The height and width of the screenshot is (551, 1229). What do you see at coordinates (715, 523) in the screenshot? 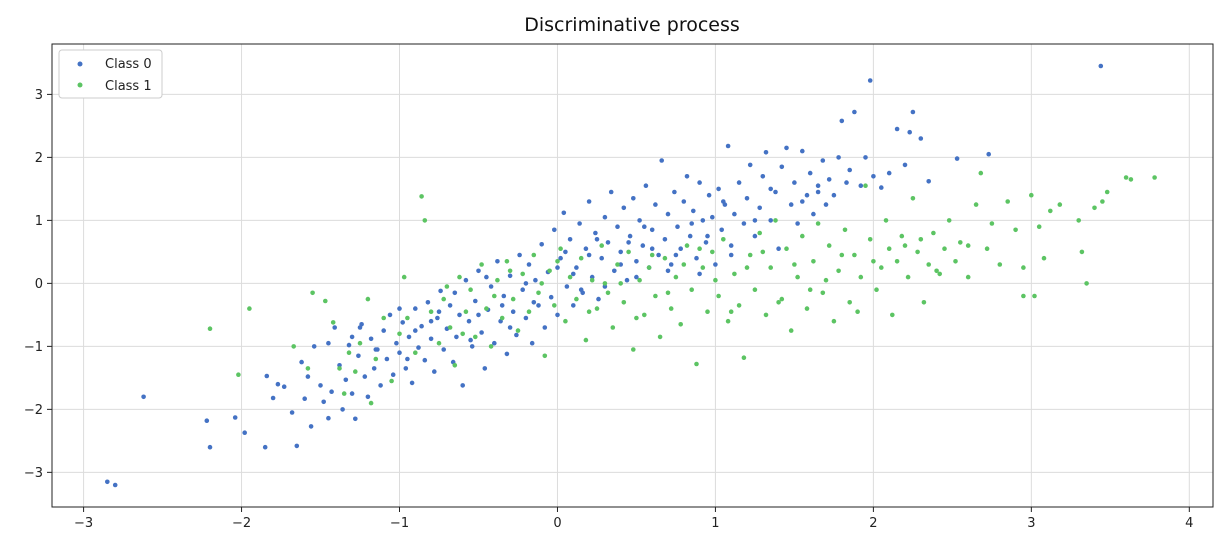
I see `x-tick-label: 1` at bounding box center [715, 523].